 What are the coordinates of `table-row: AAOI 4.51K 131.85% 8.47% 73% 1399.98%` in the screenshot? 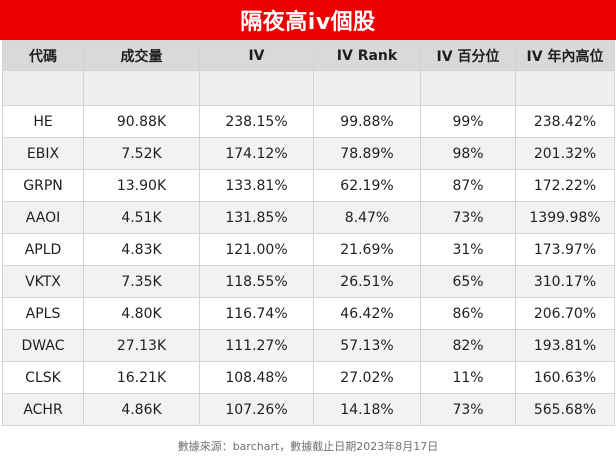 It's located at (308, 217).